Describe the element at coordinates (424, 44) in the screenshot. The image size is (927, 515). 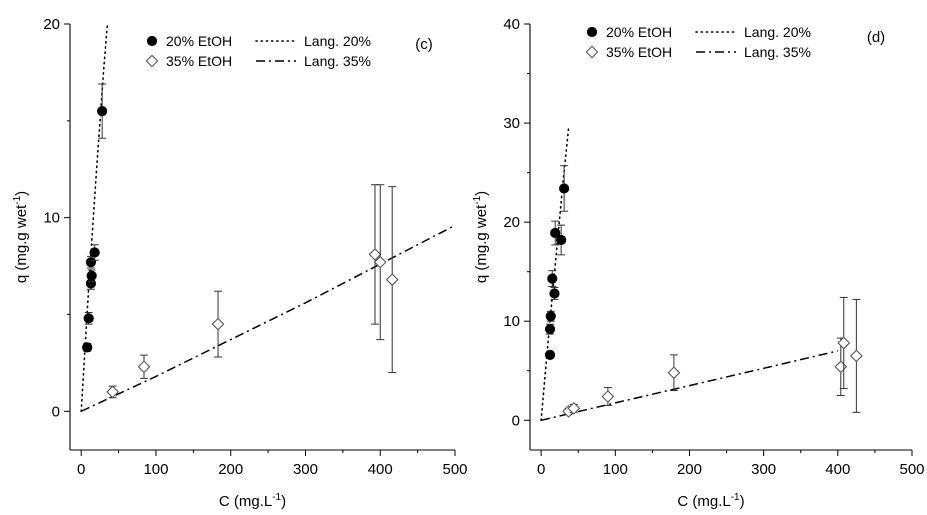
I see `panel-tag: (c)` at that location.